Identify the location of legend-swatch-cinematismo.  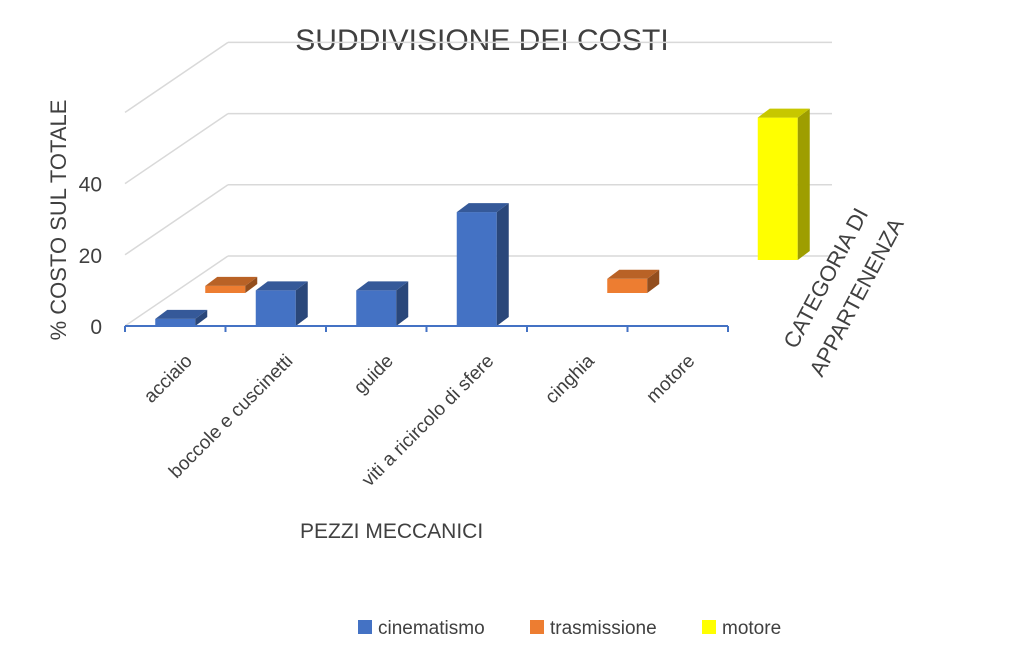
(365, 627).